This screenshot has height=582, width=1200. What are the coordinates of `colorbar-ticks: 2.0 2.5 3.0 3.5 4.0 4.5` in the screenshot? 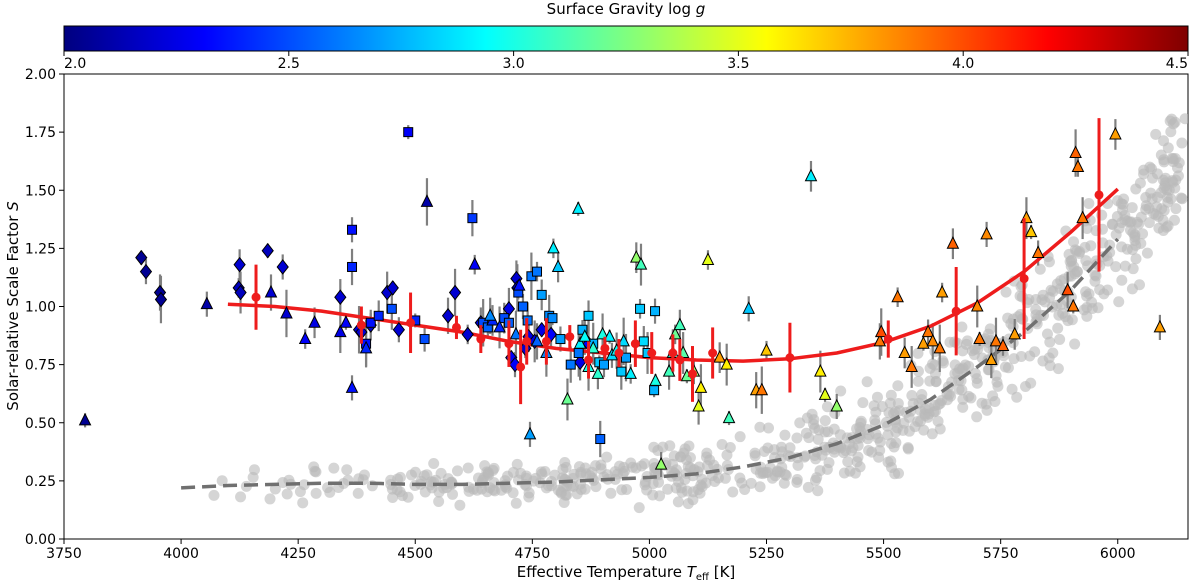 It's located at (626, 61).